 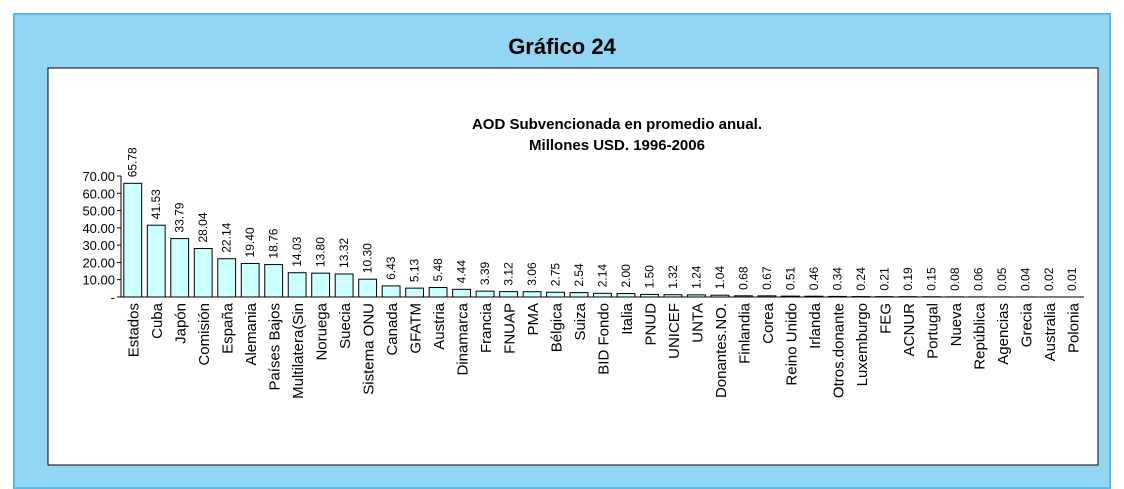 I want to click on value-label: 0.34, so click(x=837, y=279).